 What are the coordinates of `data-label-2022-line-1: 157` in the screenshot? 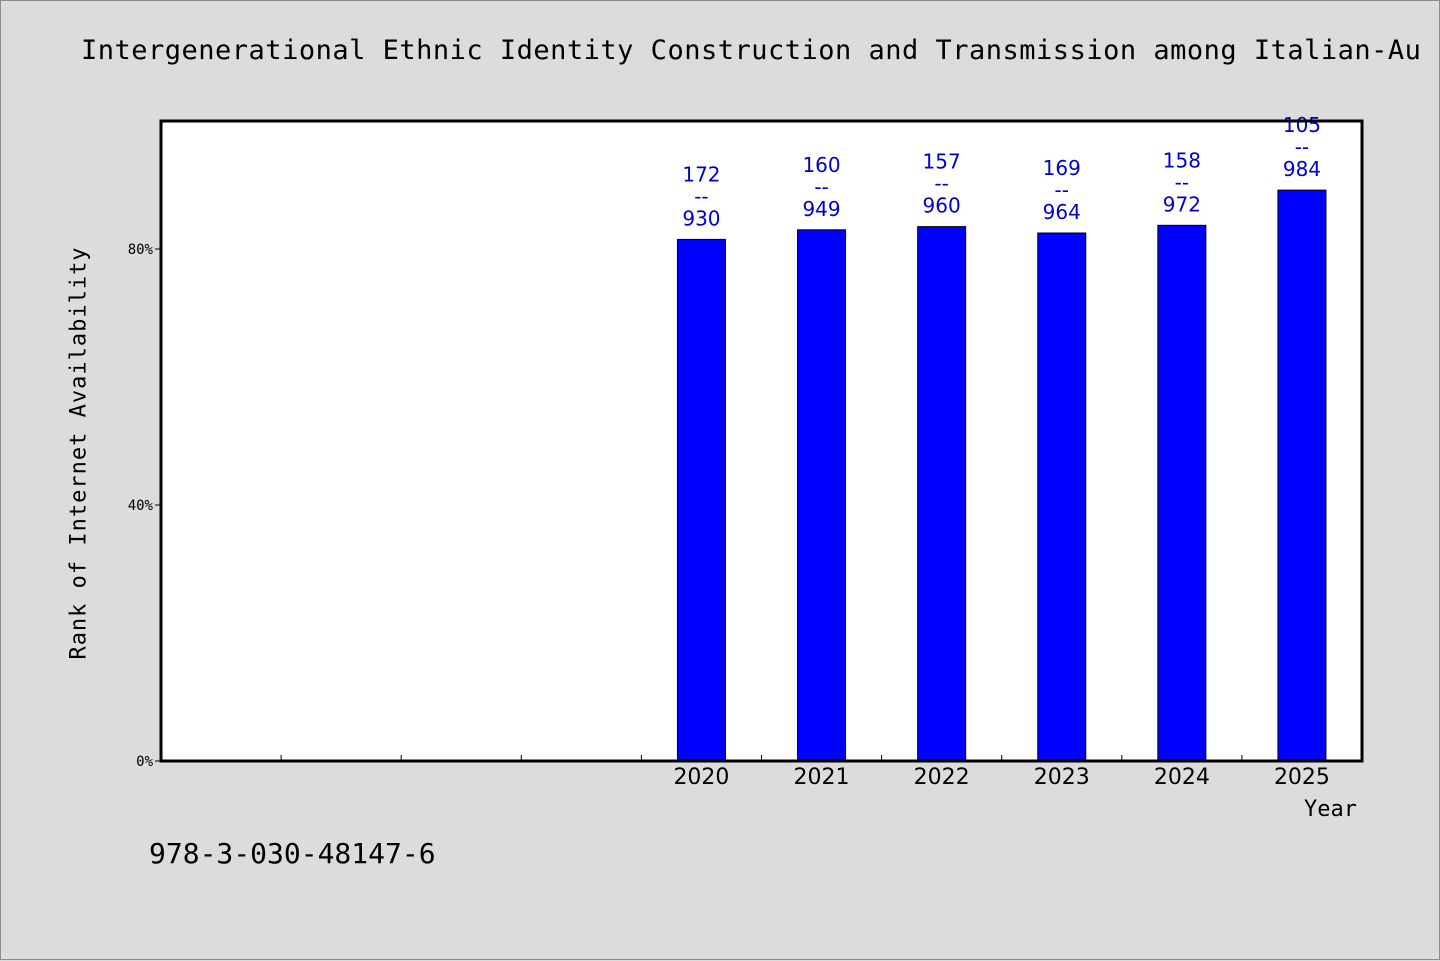 It's located at (942, 162).